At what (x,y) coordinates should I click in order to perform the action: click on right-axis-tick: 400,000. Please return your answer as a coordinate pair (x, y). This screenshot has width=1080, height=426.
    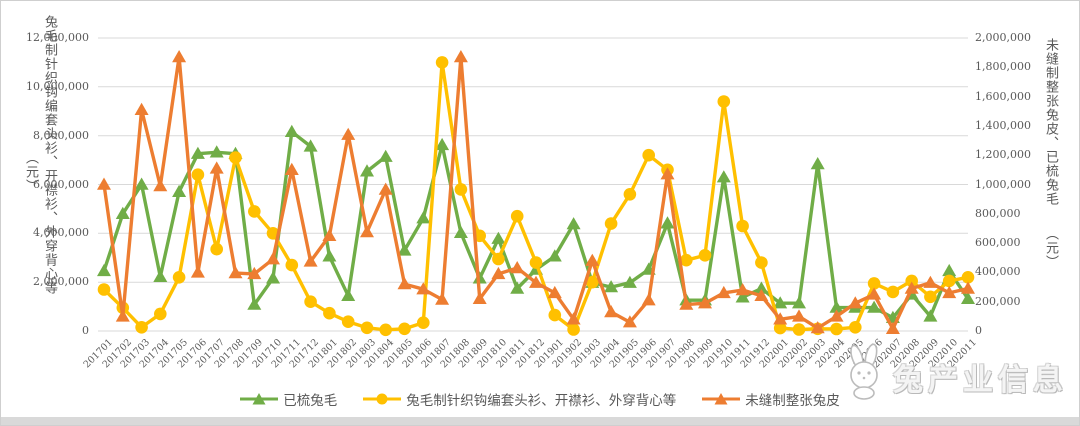
    Looking at the image, I should click on (998, 272).